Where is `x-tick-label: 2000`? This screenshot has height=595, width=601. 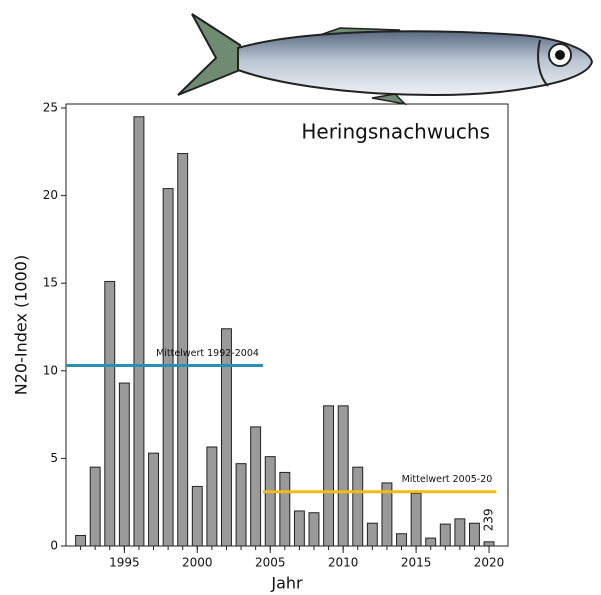
x-tick-label: 2000 is located at coordinates (197, 563).